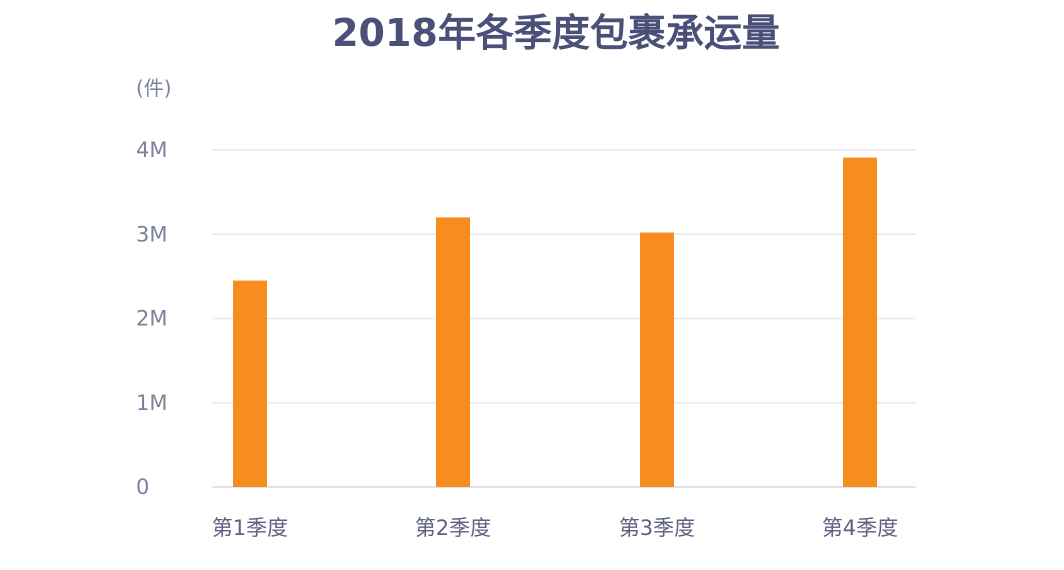  Describe the element at coordinates (555, 528) in the screenshot. I see `x-axis-labels: 第1季度 第2季度 第3季度 第4季度` at that location.